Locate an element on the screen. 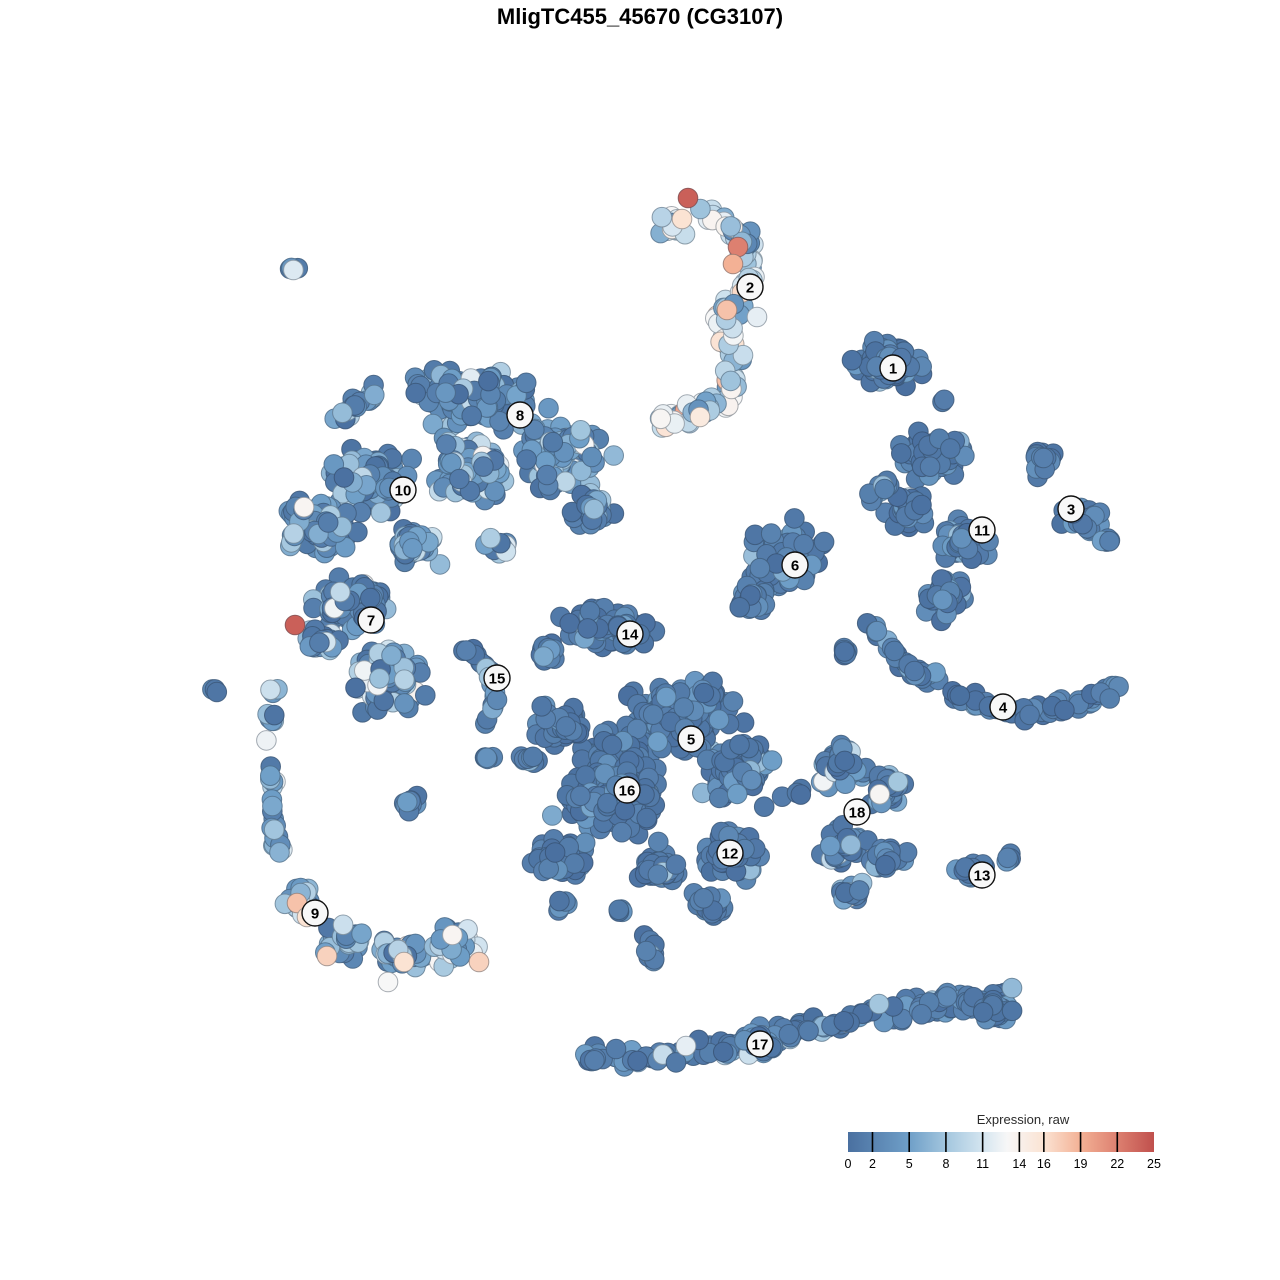  cluster-label-text: 18 is located at coordinates (857, 812).